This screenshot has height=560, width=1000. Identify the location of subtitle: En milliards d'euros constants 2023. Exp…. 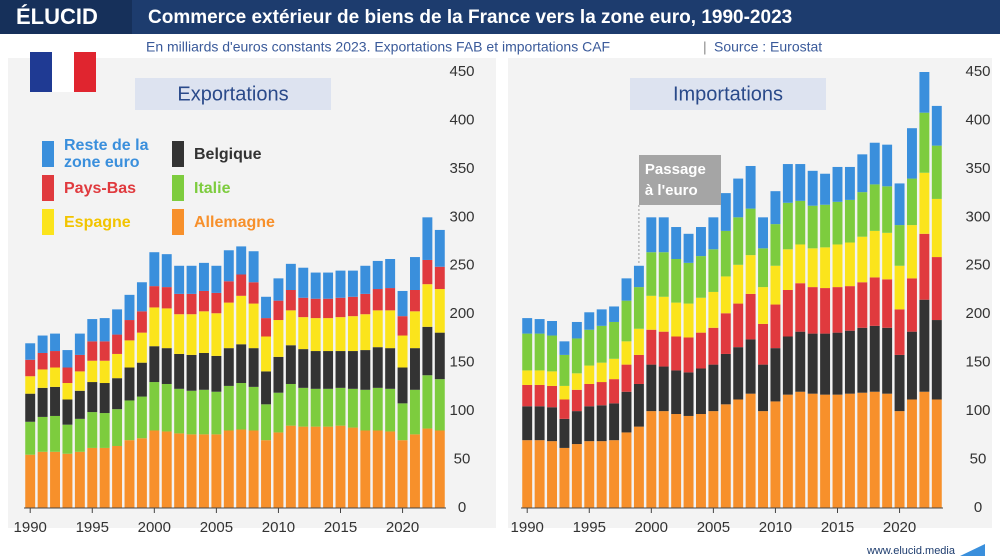
(378, 47).